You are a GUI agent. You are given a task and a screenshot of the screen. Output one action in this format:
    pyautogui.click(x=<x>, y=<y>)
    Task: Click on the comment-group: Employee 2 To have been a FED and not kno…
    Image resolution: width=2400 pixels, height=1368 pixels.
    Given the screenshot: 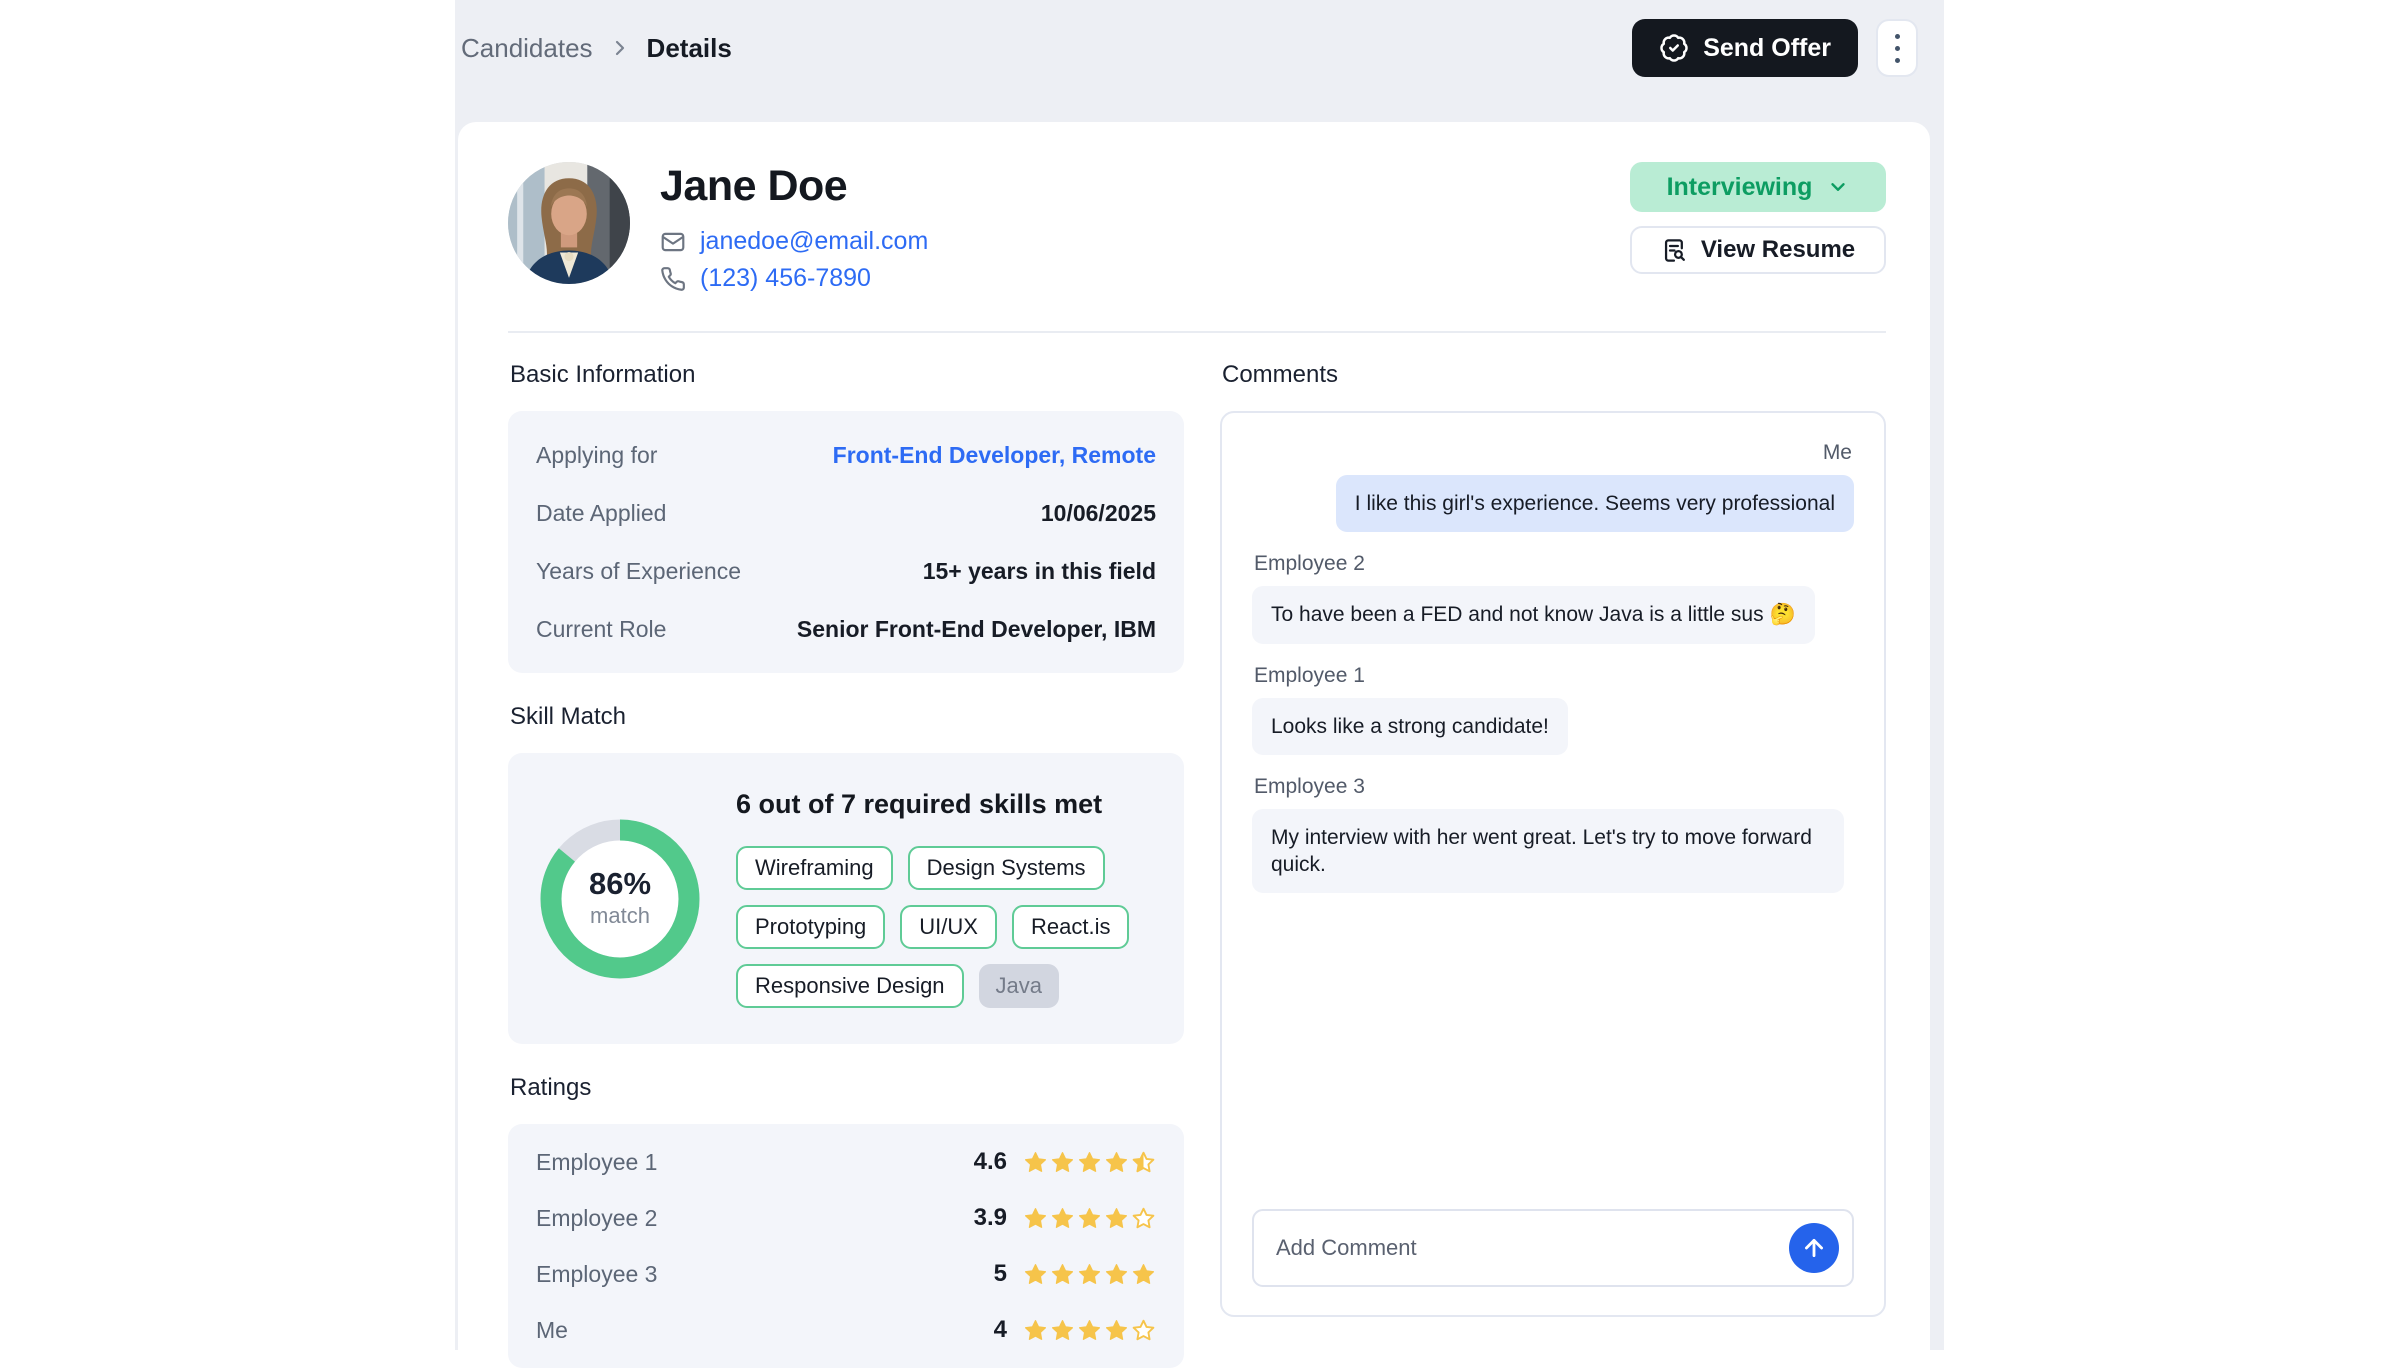 What is the action you would take?
    pyautogui.click(x=1553, y=596)
    